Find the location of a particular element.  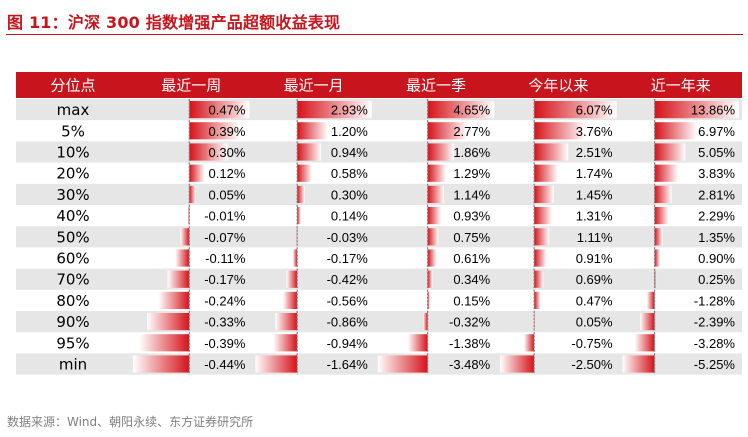

value-label: -5.25% is located at coordinates (715, 364).